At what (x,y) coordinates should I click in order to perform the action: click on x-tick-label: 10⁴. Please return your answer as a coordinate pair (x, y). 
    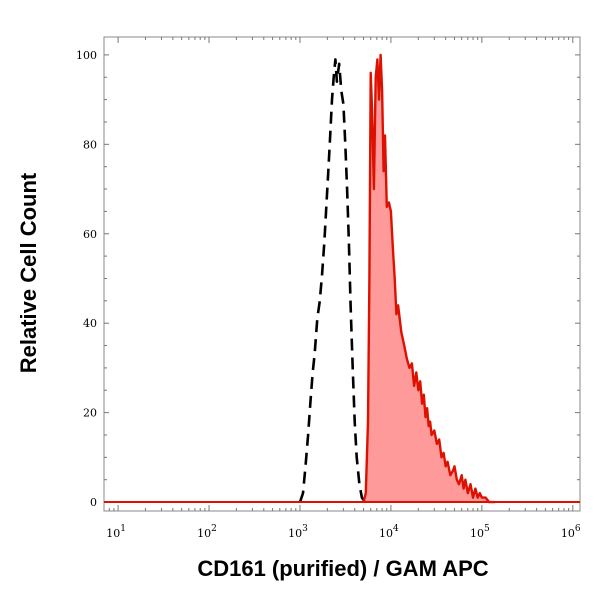
    Looking at the image, I should click on (389, 532).